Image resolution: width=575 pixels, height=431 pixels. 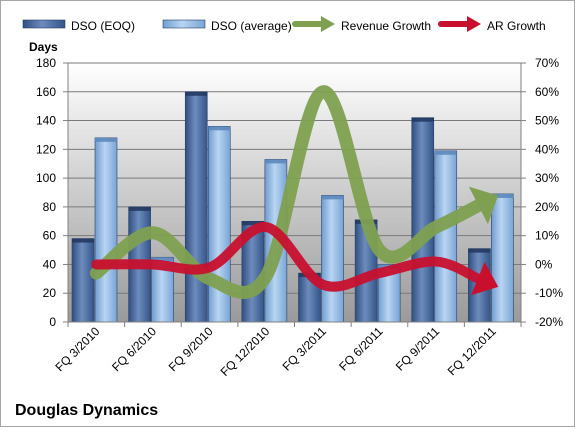 I want to click on legend-label: Revenue Growth, so click(x=386, y=26).